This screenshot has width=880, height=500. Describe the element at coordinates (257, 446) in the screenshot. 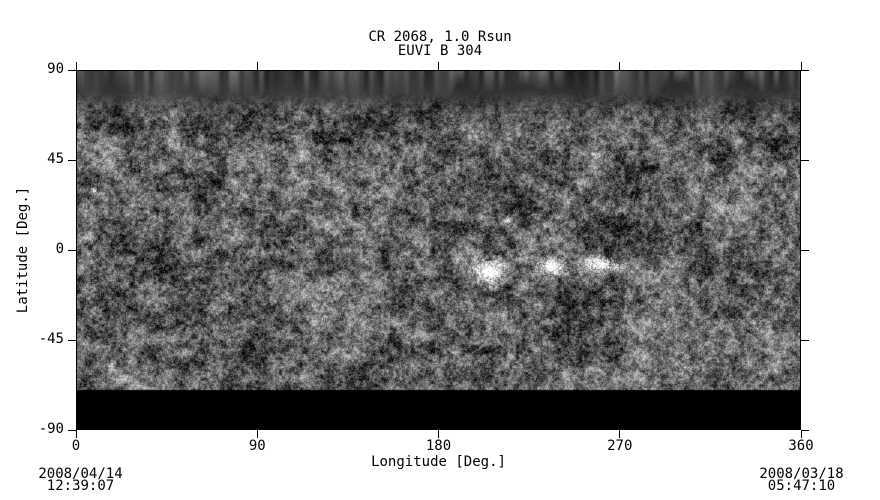

I see `x-axis-tick-label: 90` at that location.